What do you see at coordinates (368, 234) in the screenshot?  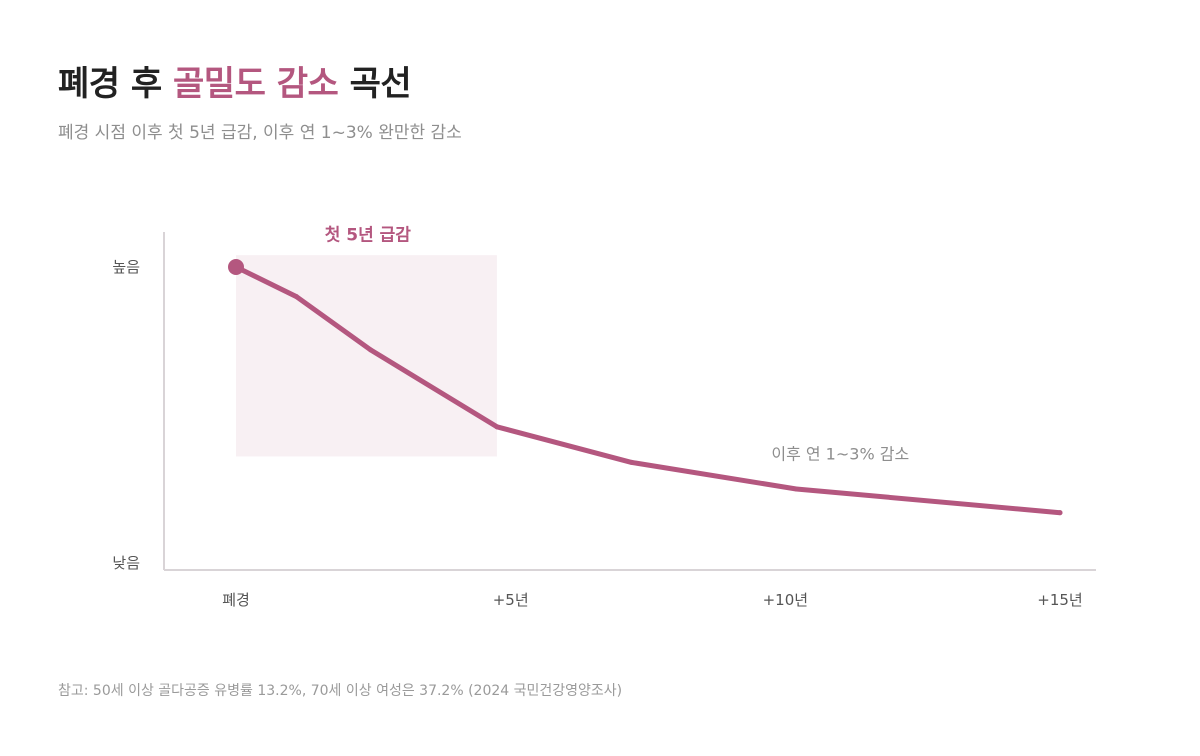 I see `annotation-label: 첫 5년 급감` at bounding box center [368, 234].